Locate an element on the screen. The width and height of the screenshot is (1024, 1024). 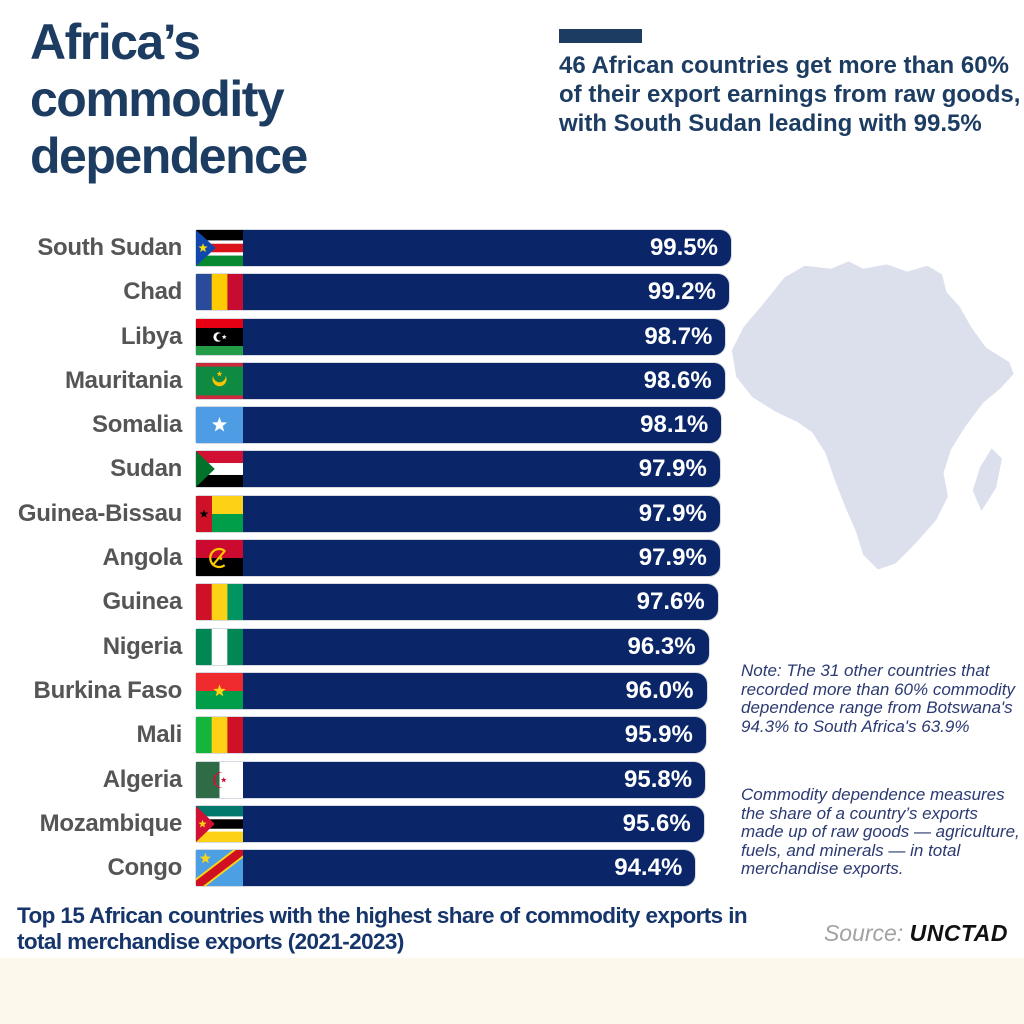
value-label: 99.2% is located at coordinates (681, 292).